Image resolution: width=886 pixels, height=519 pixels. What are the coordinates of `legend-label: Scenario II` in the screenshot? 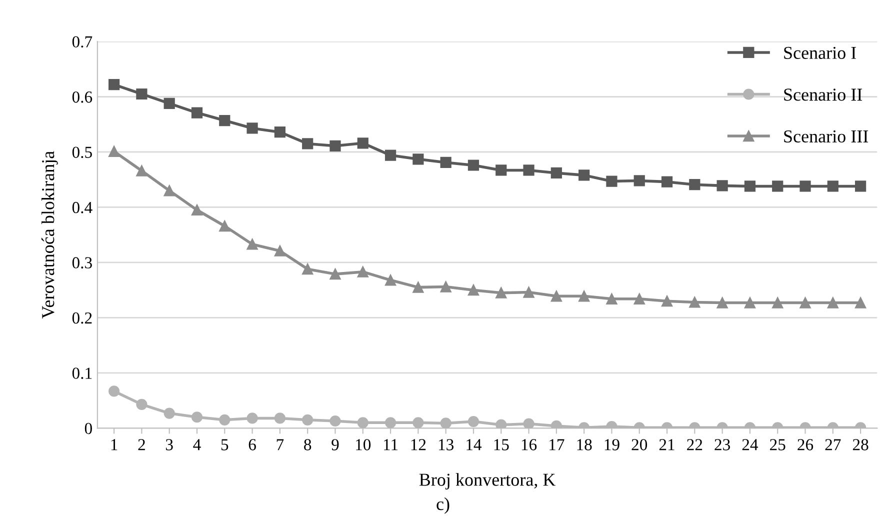 It's located at (823, 94).